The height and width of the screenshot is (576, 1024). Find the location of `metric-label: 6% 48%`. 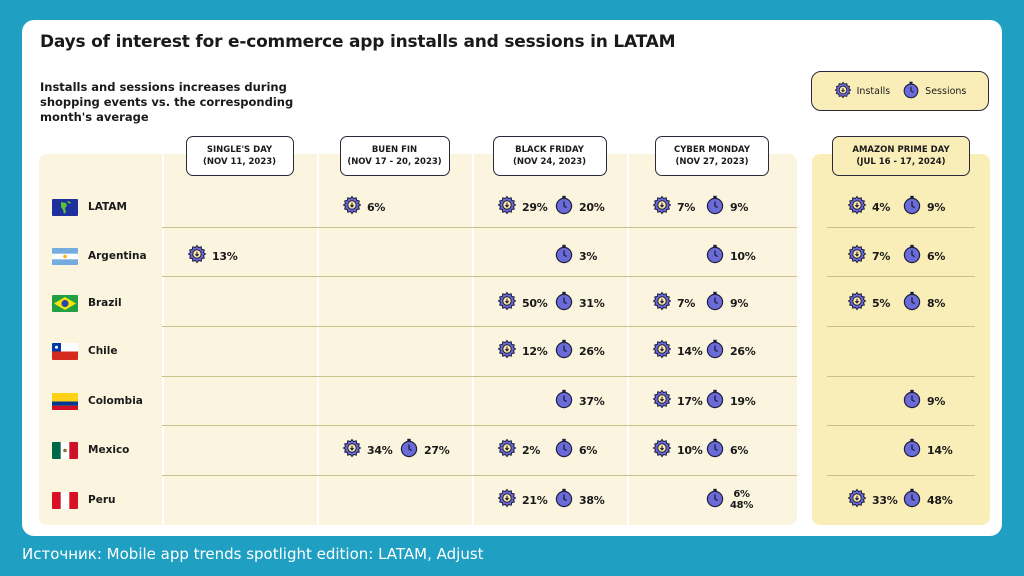

metric-label: 6% 48% is located at coordinates (742, 500).